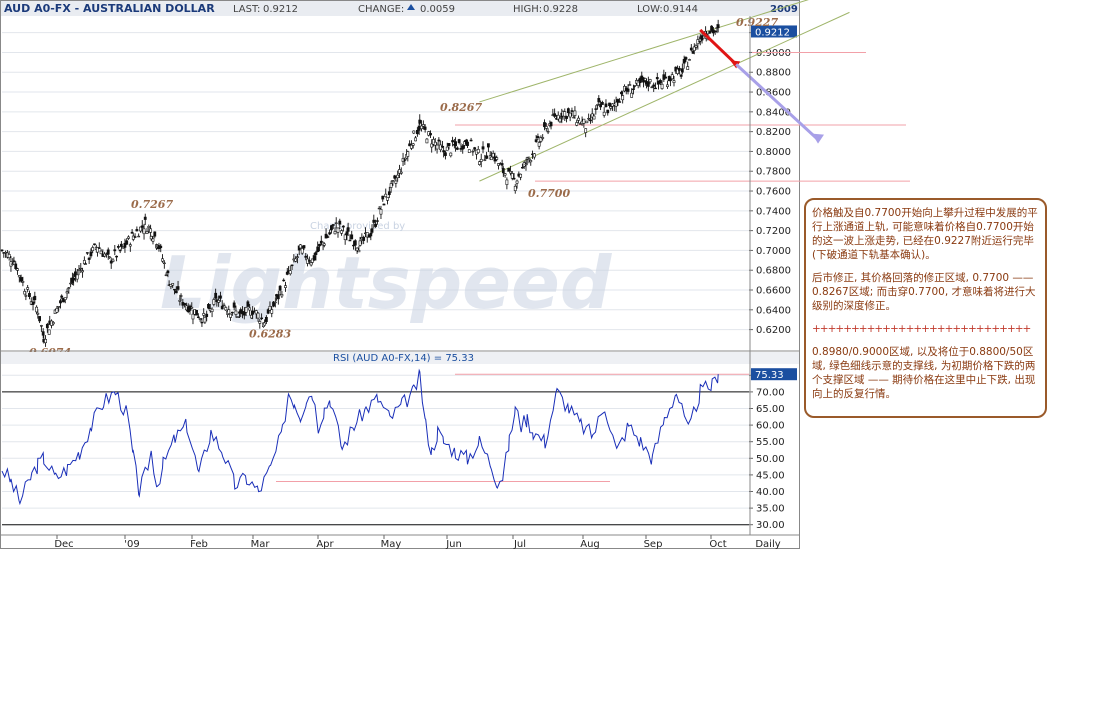  What do you see at coordinates (325, 544) in the screenshot?
I see `x-tick-label: Apr` at bounding box center [325, 544].